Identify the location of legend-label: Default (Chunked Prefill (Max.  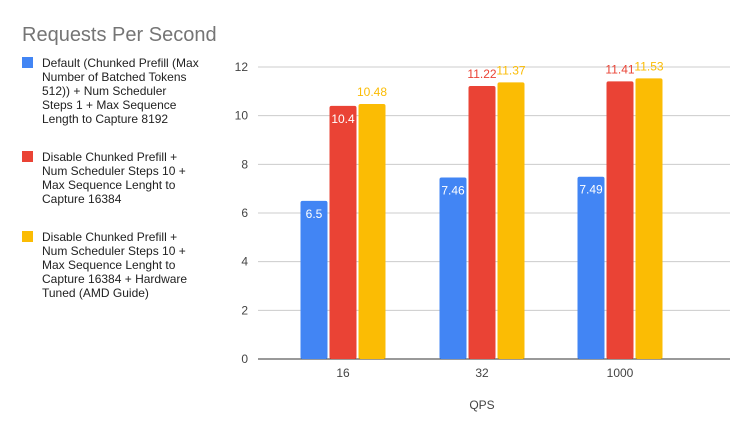
(120, 63).